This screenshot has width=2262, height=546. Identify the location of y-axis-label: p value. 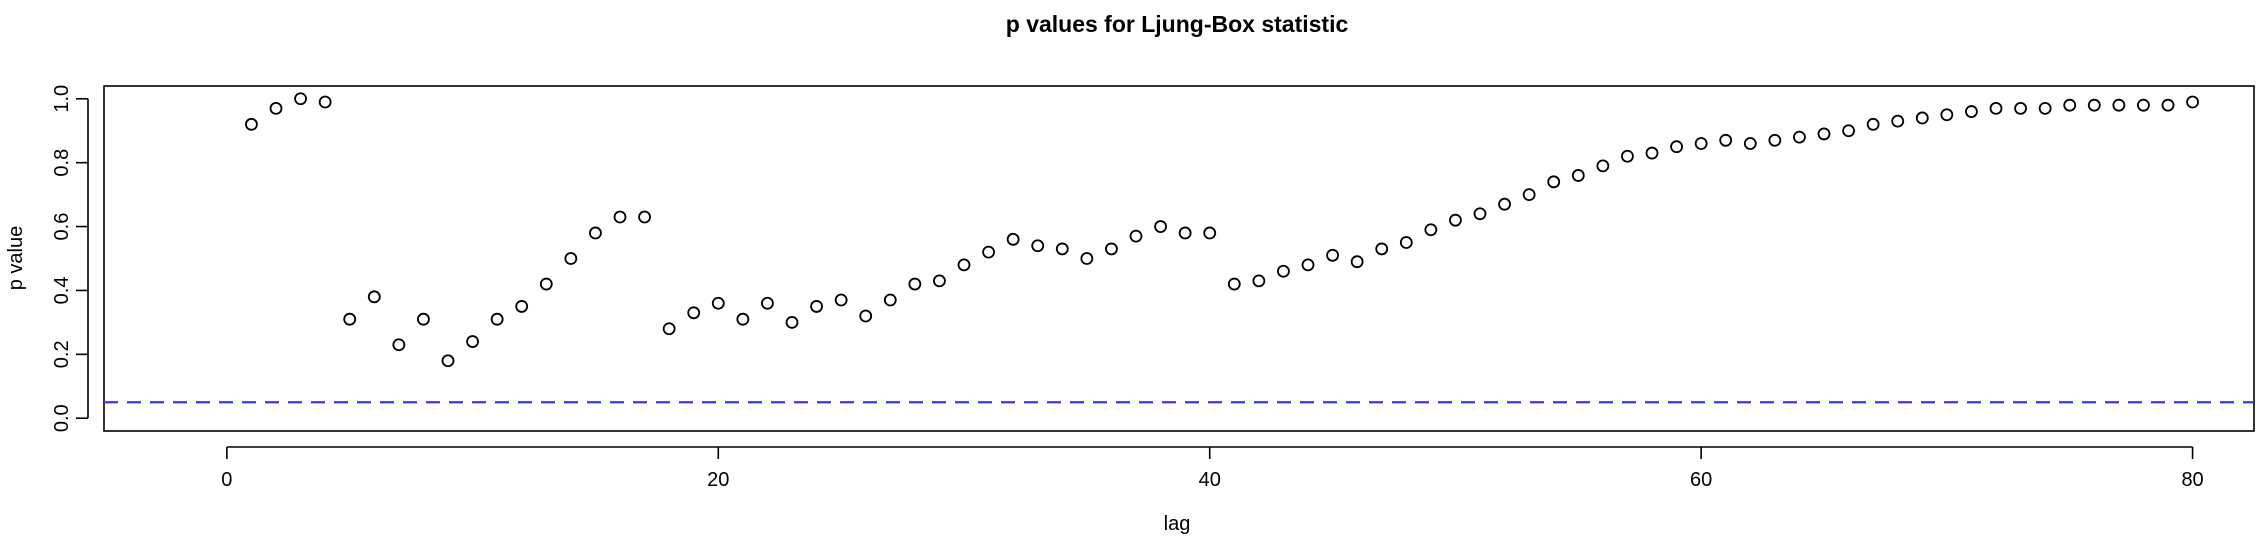
(16, 258).